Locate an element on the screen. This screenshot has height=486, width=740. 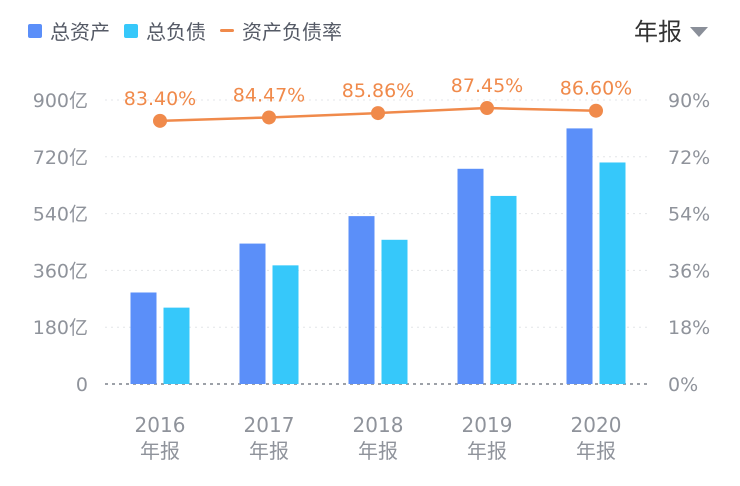
y-right-tick-label: 54% is located at coordinates (689, 215).